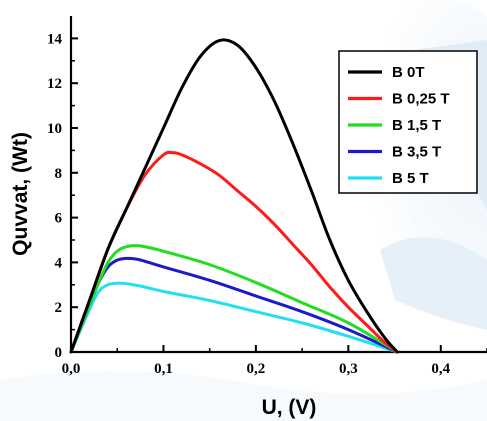 The width and height of the screenshot is (487, 421). I want to click on y-tick-label: 2, so click(59, 308).